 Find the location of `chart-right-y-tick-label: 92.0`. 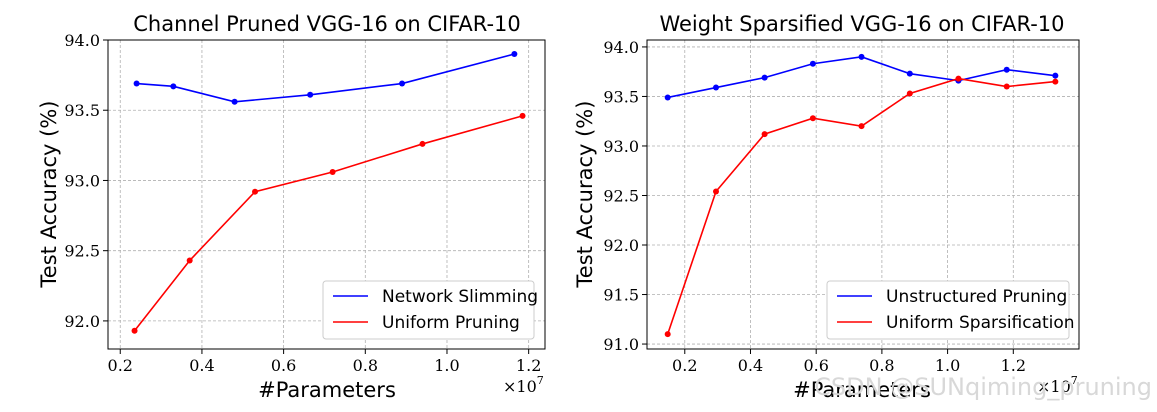

chart-right-y-tick-label: 92.0 is located at coordinates (621, 245).